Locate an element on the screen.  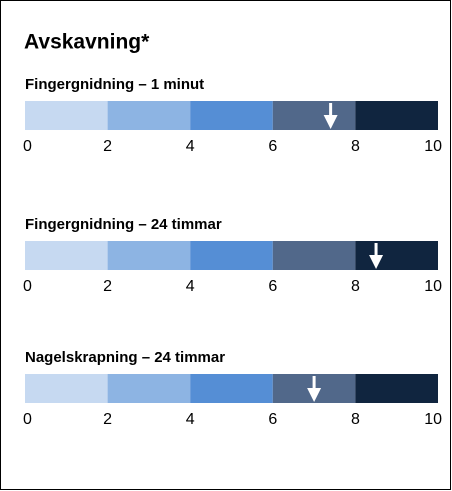
page-title: Avskavning* is located at coordinates (87, 42).